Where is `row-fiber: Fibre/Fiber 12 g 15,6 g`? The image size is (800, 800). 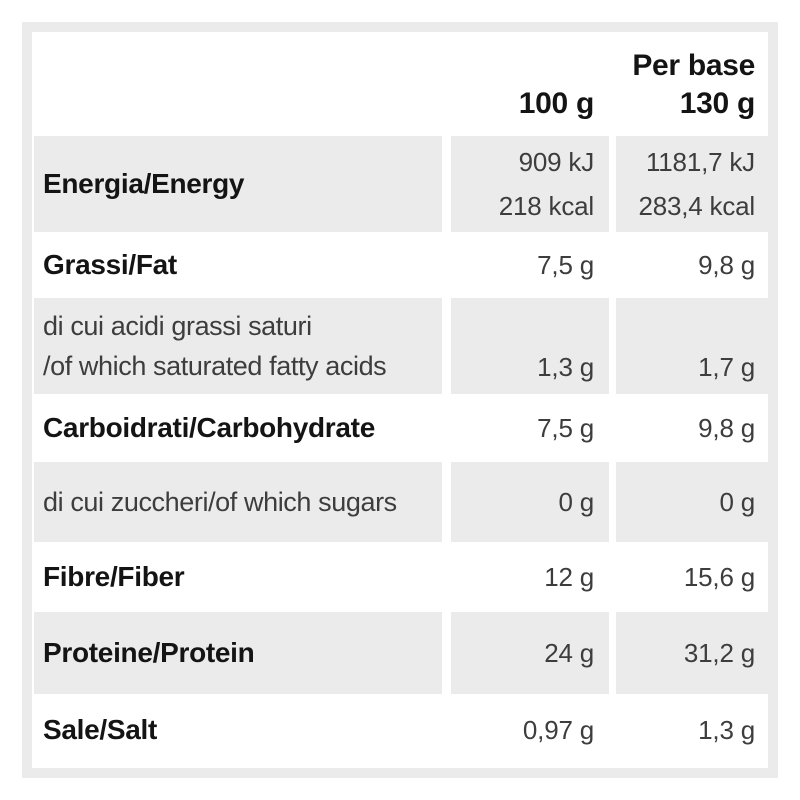
row-fiber: Fibre/Fiber 12 g 15,6 g is located at coordinates (401, 577).